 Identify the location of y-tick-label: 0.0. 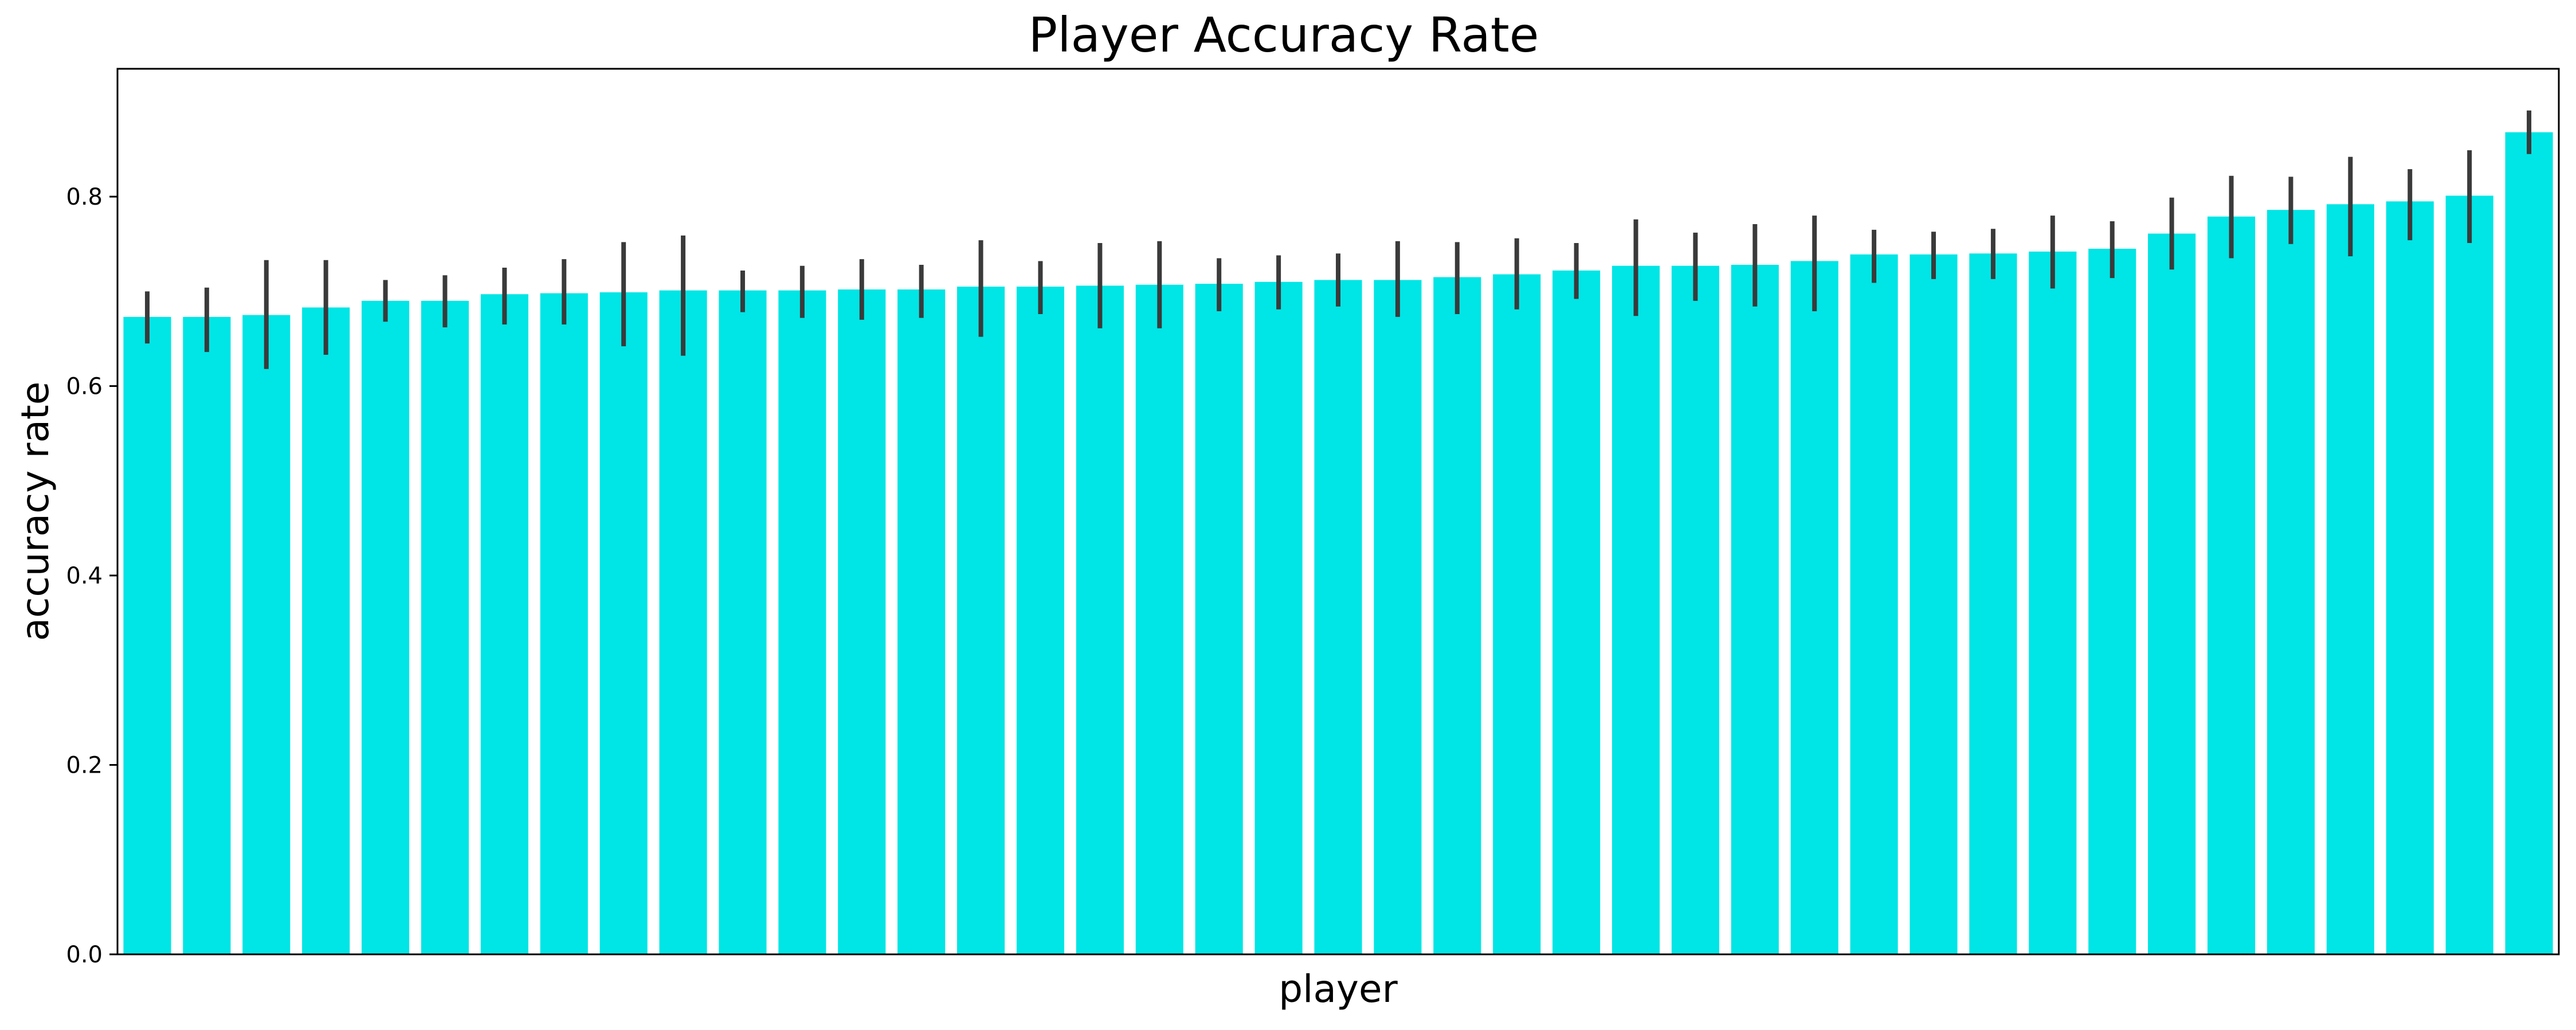
(84, 955).